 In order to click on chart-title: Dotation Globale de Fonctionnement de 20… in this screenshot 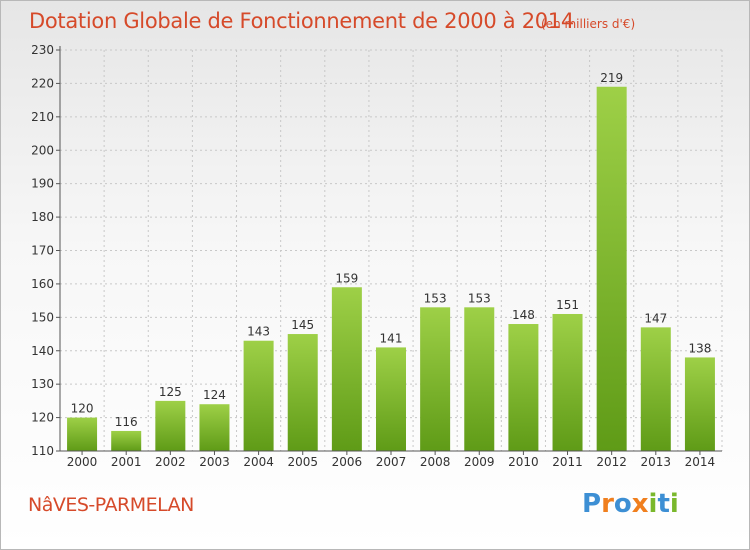, I will do `click(301, 21)`.